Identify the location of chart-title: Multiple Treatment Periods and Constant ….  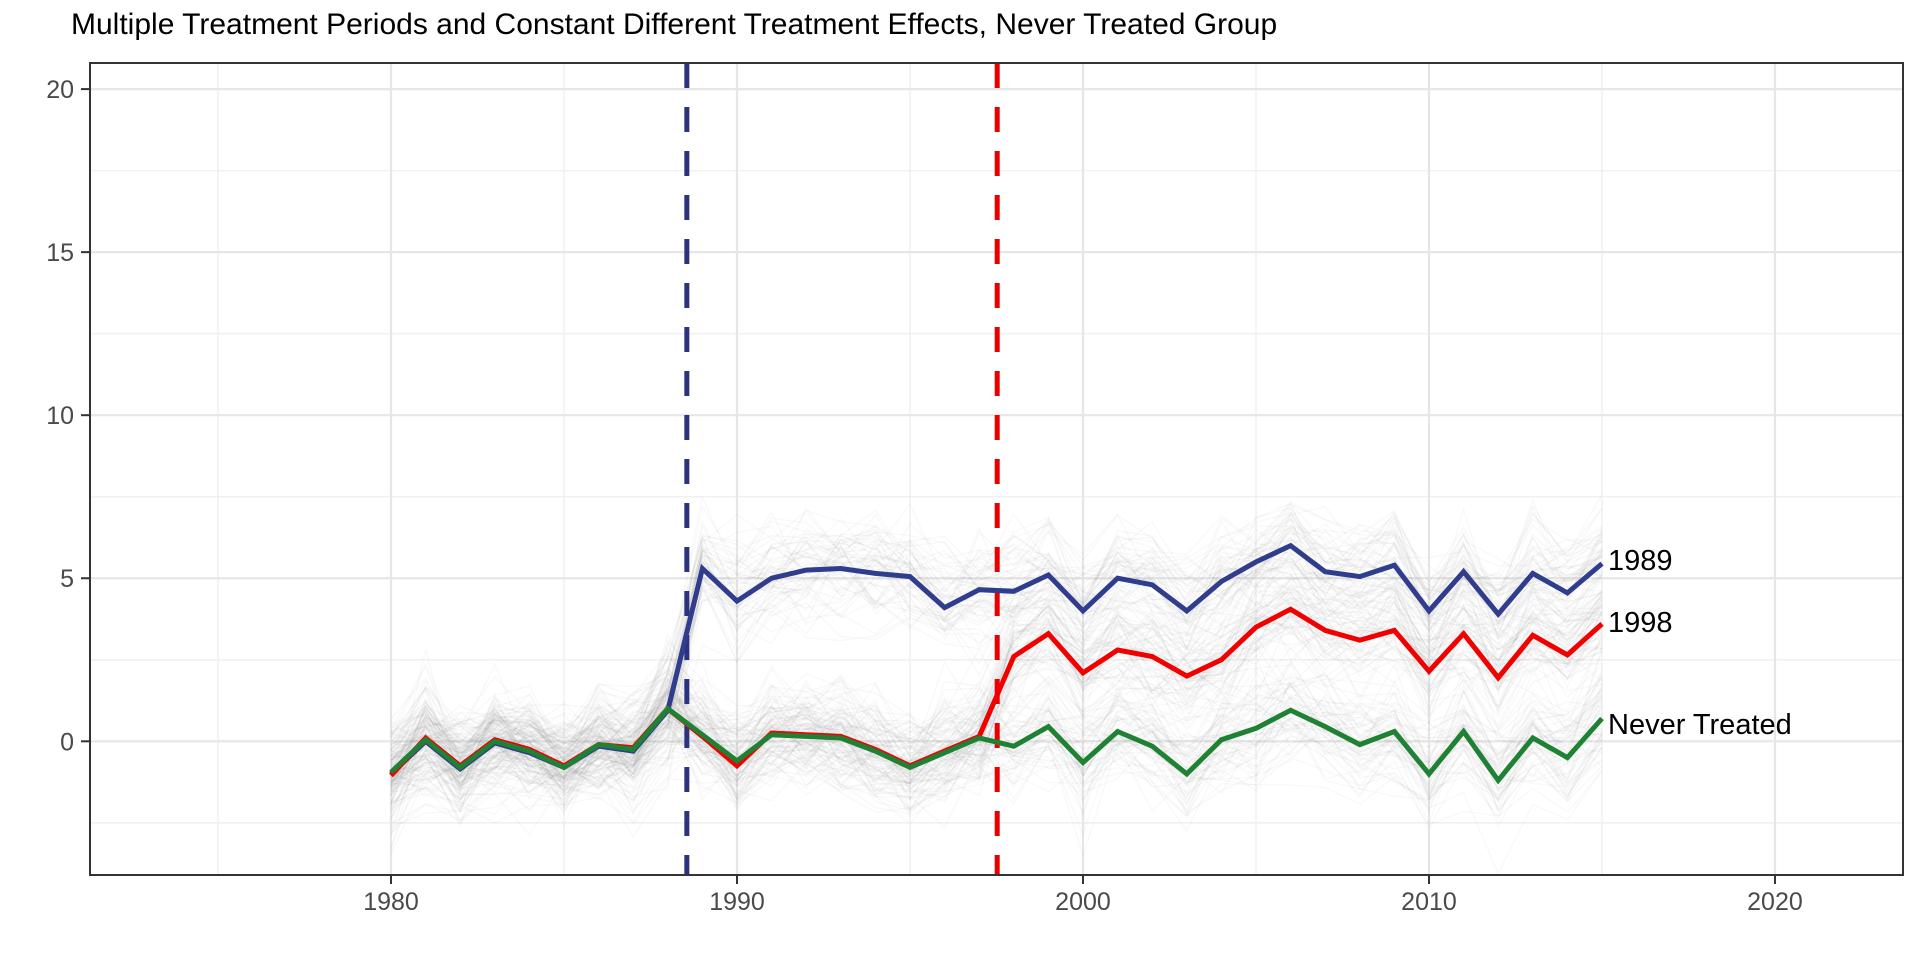
(674, 24).